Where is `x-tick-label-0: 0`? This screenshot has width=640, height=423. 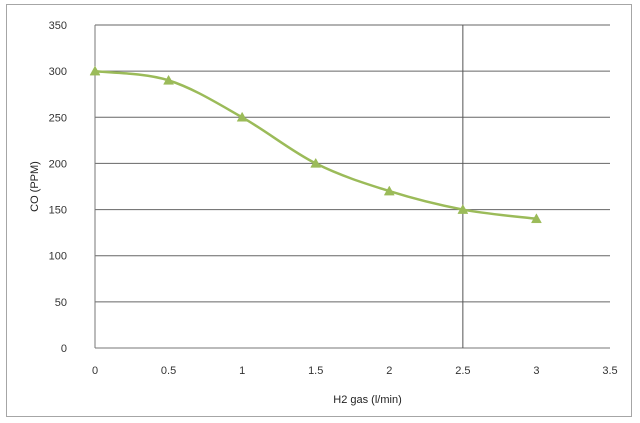
x-tick-label-0: 0 is located at coordinates (95, 371).